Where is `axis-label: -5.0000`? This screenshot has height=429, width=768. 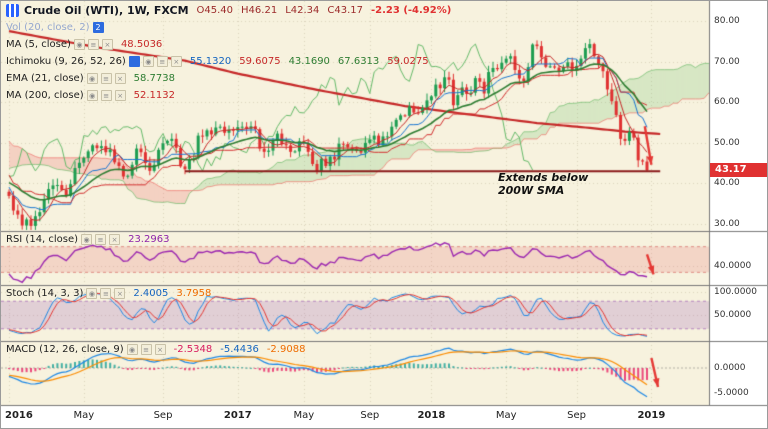 axis-label: -5.0000 is located at coordinates (731, 393).